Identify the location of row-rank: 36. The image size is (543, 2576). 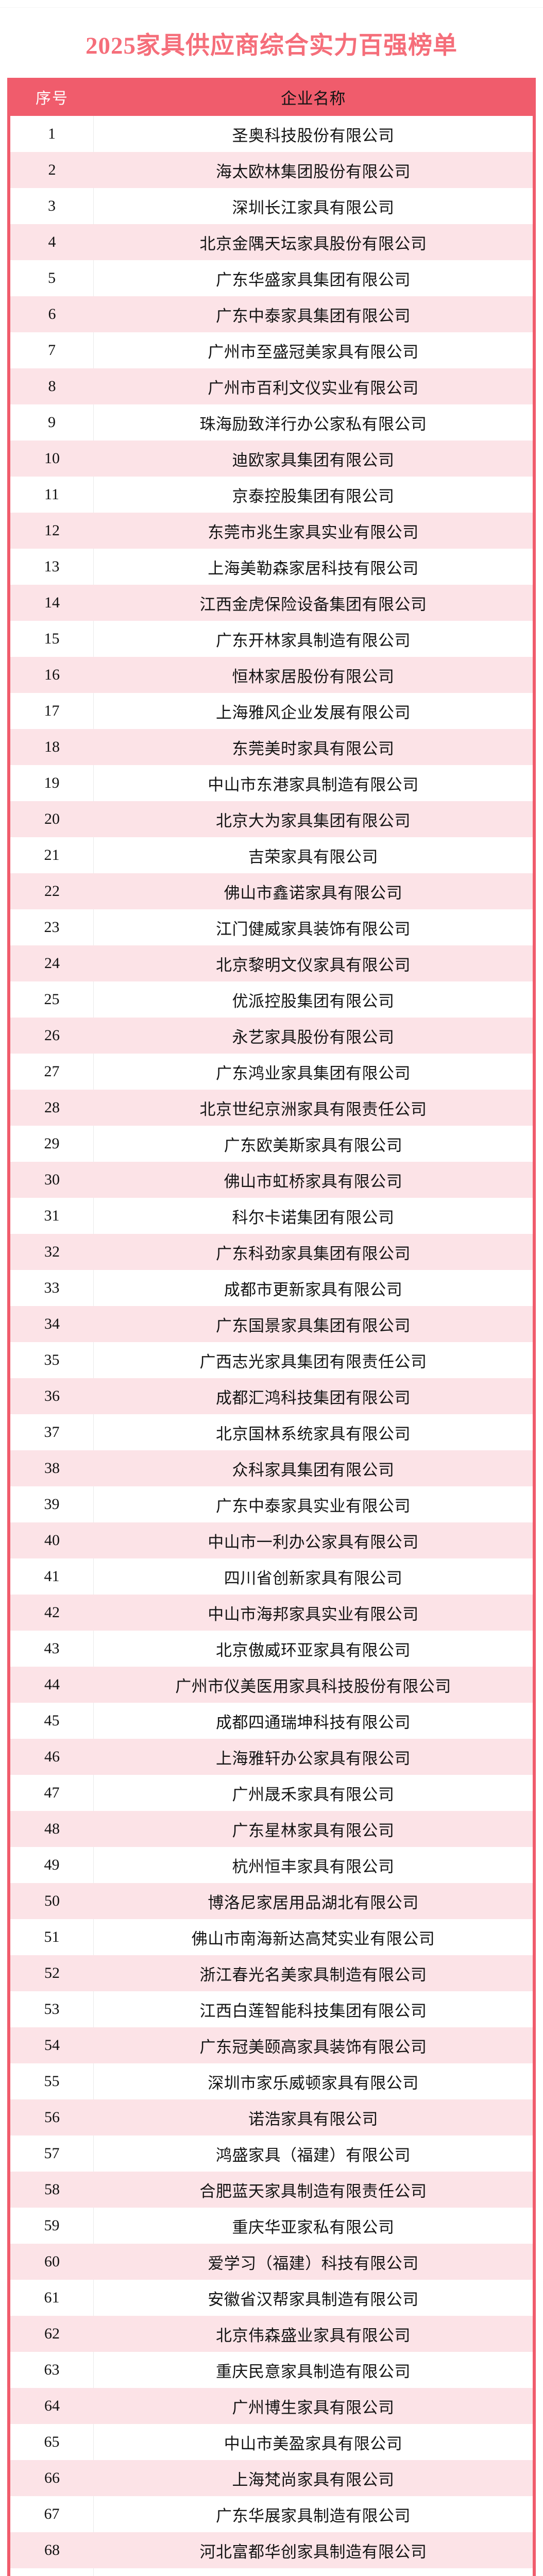
(52, 1395).